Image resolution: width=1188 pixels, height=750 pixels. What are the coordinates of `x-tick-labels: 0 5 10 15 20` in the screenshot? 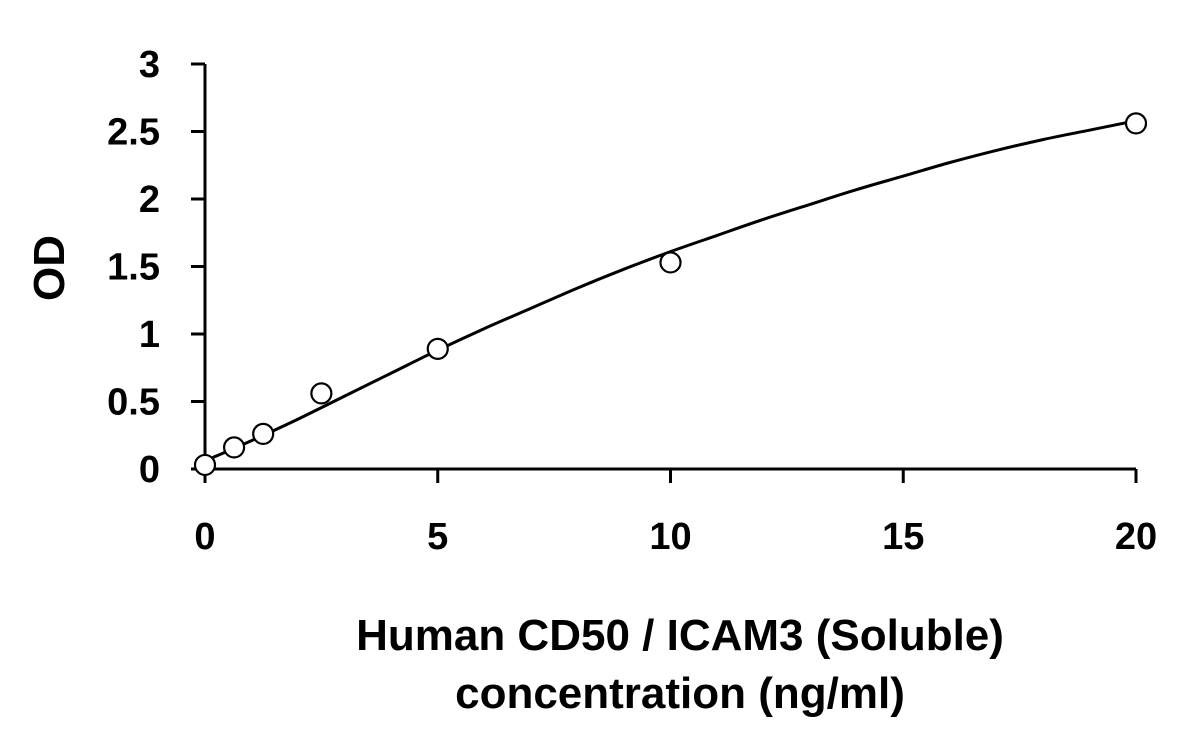 It's located at (675, 537).